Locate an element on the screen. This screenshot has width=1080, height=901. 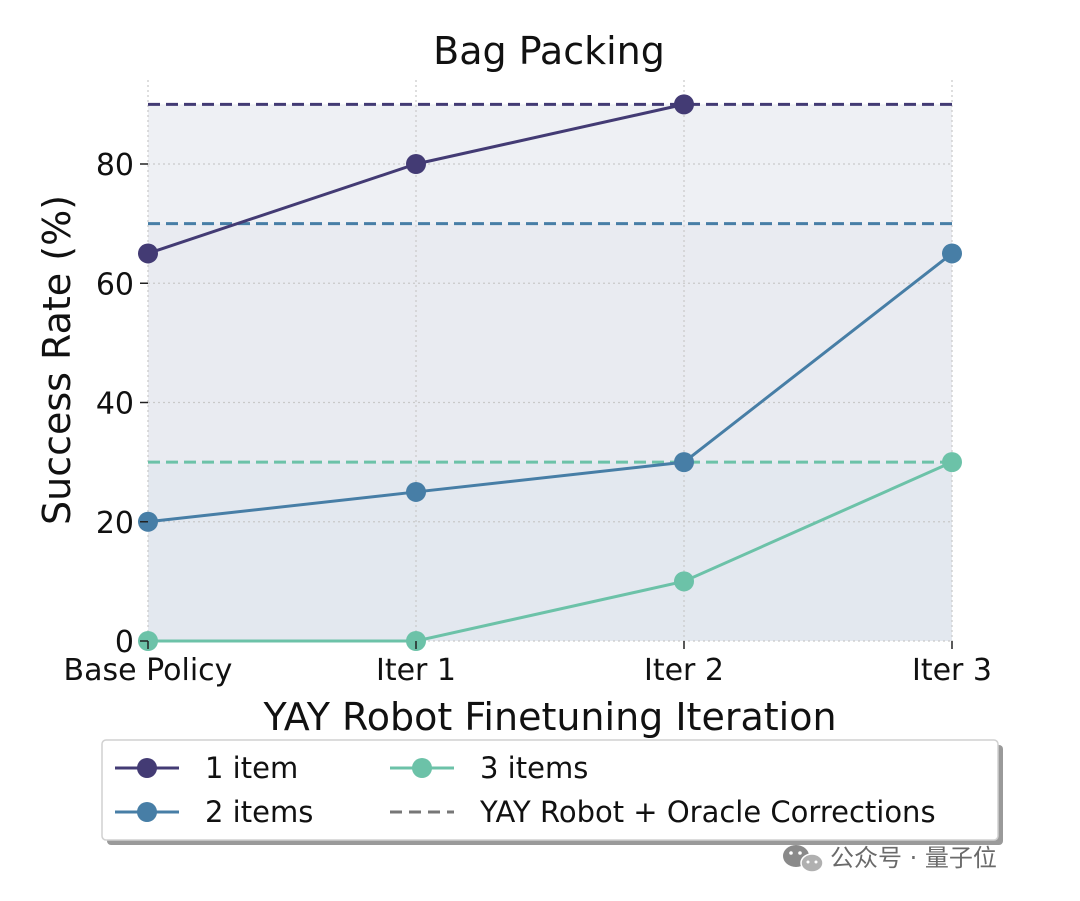
y-axis-title: Success Rate (%) is located at coordinates (57, 360).